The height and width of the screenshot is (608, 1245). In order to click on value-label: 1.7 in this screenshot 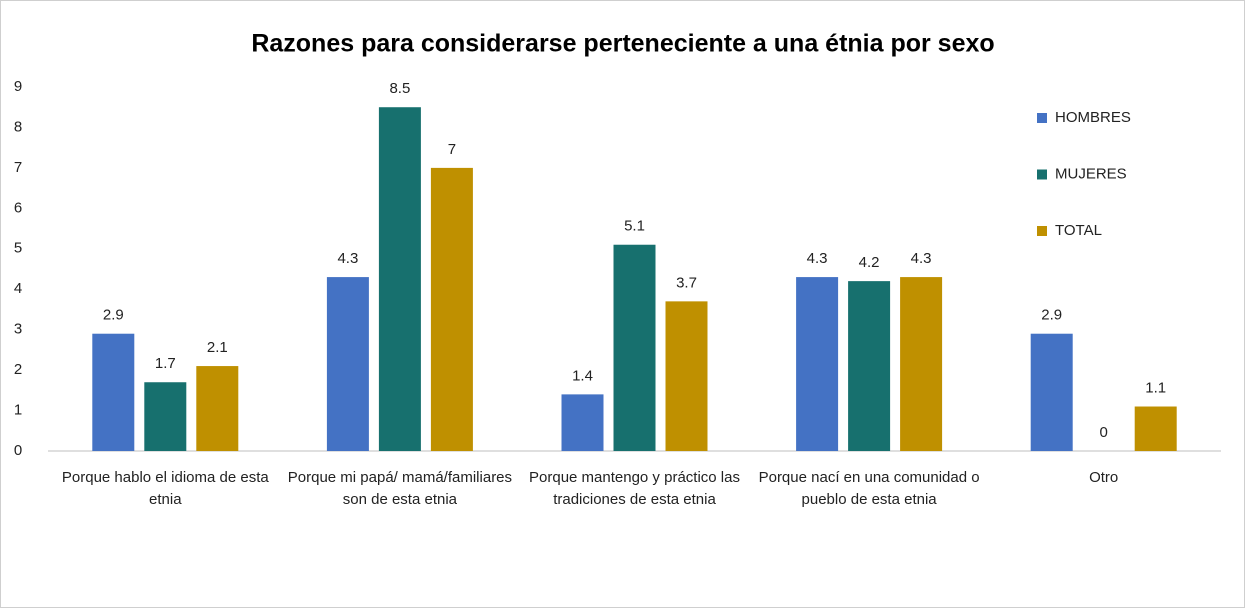, I will do `click(165, 363)`.